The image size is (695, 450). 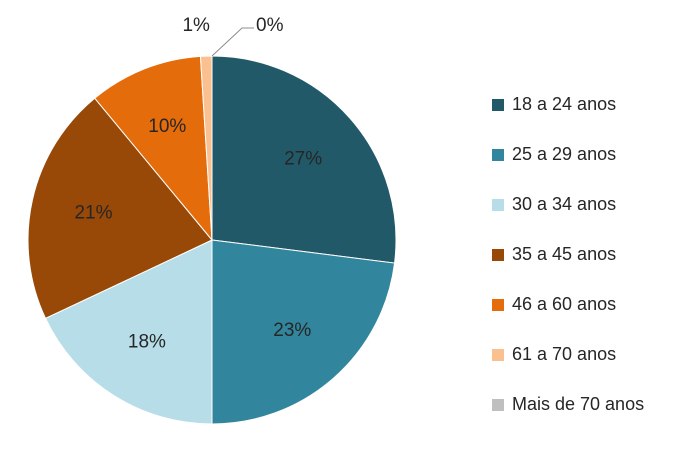 I want to click on legend-label: 25 a 29 anos, so click(x=564, y=154).